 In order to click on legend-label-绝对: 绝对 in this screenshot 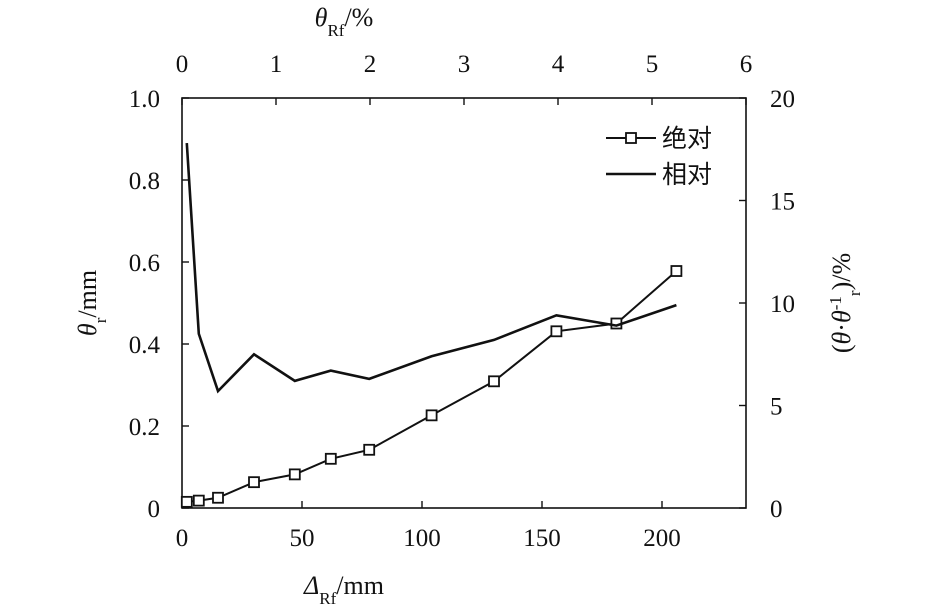, I will do `click(687, 138)`.